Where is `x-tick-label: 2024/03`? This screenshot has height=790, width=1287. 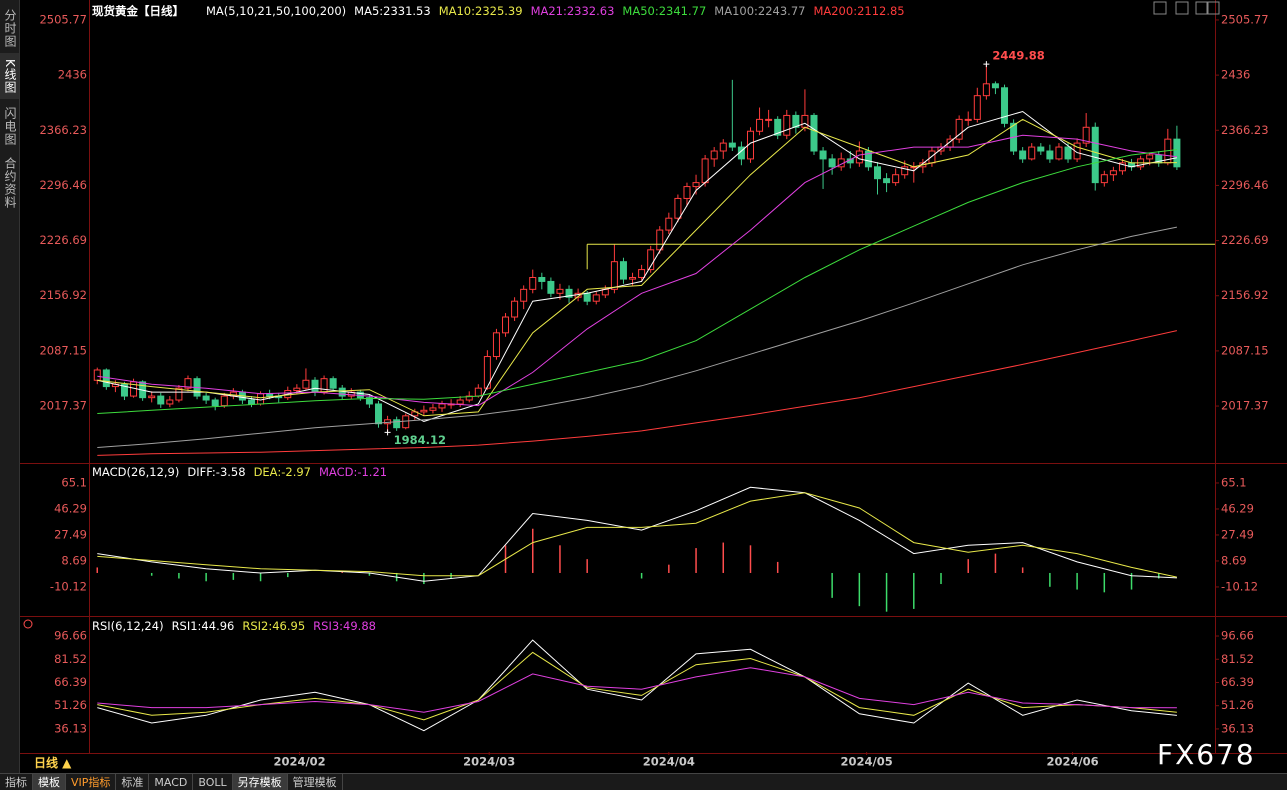 x-tick-label: 2024/03 is located at coordinates (489, 762).